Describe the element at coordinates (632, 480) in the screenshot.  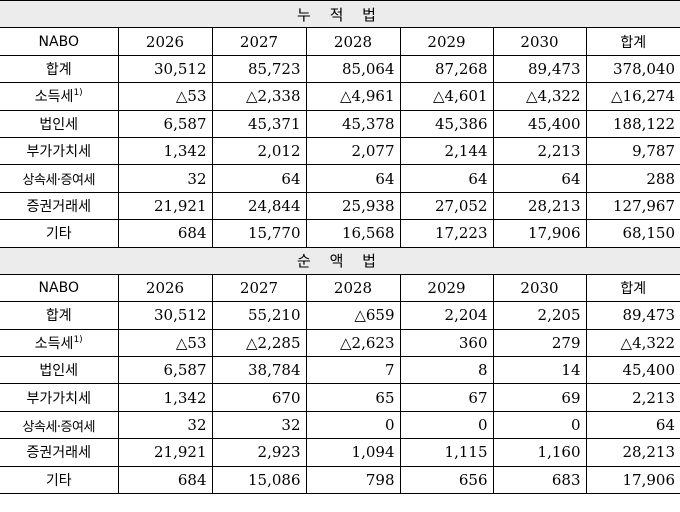
I see `table-cell: 17,906` at that location.